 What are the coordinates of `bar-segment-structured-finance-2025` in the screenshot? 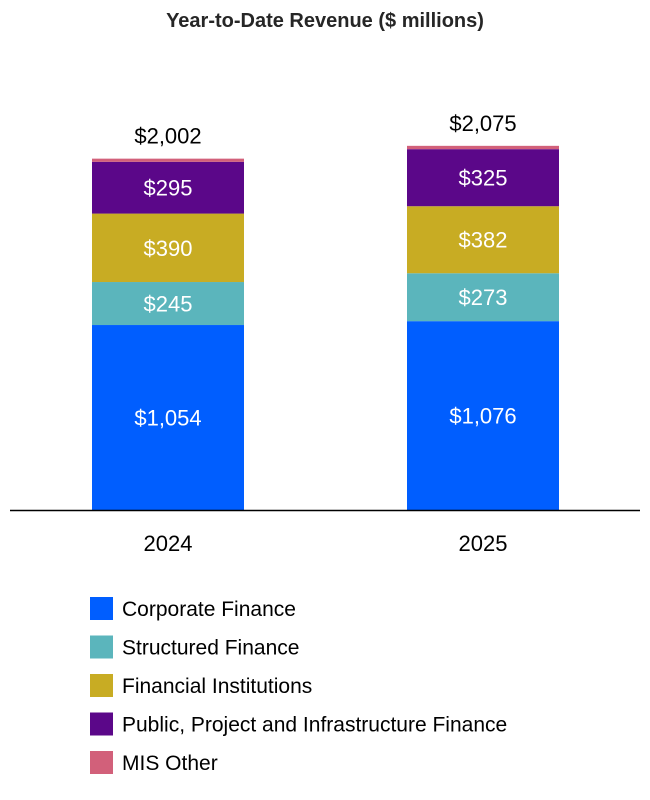 It's located at (483, 297).